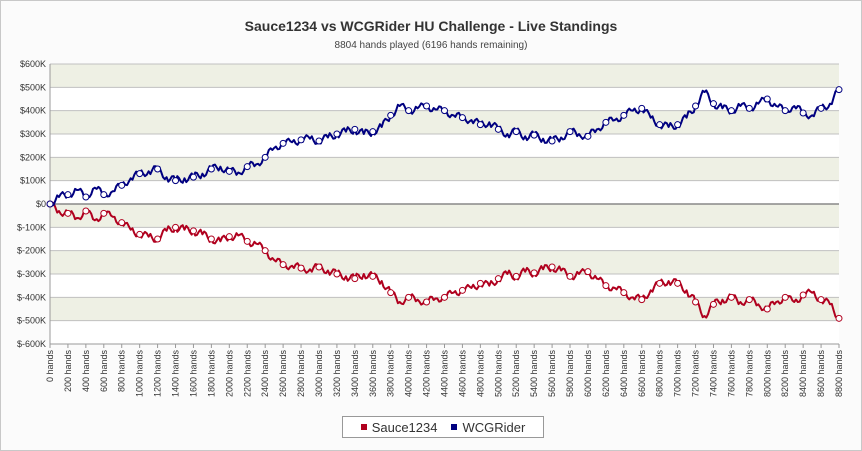 The image size is (862, 451). What do you see at coordinates (50, 366) in the screenshot?
I see `x-tick-label: 0 hands` at bounding box center [50, 366].